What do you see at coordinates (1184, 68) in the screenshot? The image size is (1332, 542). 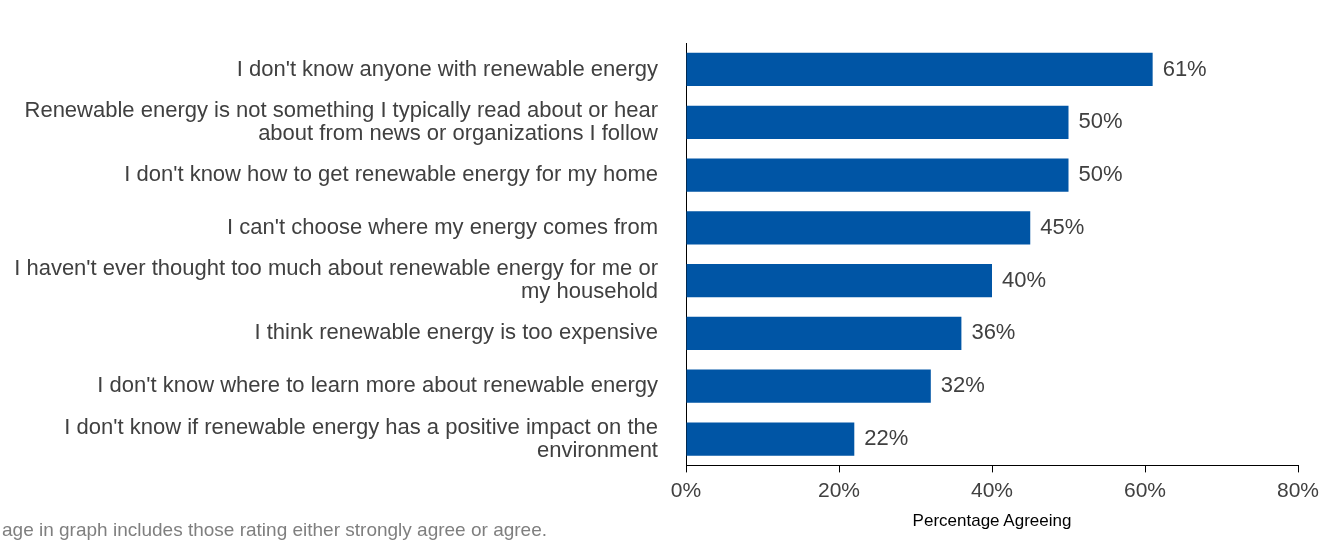 I see `data-label: 61%` at bounding box center [1184, 68].